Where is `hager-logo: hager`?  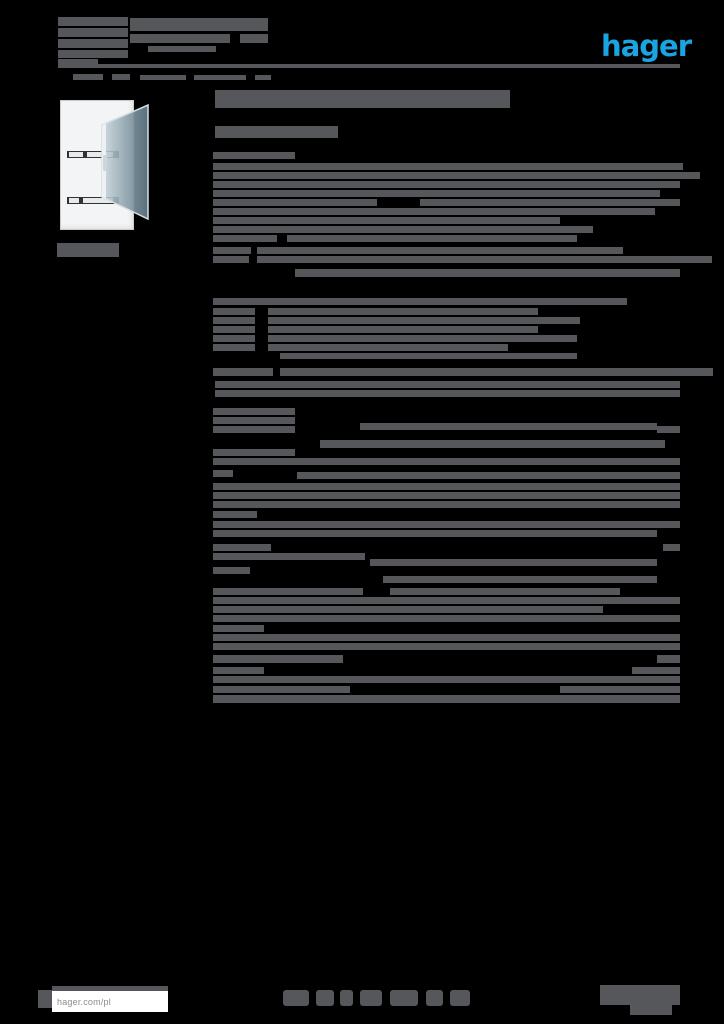
hager-logo: hager is located at coordinates (637, 46).